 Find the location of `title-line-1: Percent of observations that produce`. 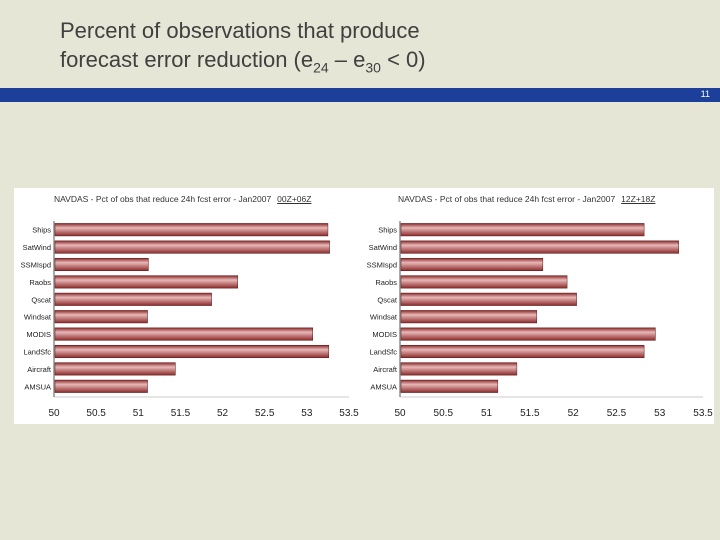

title-line-1: Percent of observations that produce is located at coordinates (240, 30).